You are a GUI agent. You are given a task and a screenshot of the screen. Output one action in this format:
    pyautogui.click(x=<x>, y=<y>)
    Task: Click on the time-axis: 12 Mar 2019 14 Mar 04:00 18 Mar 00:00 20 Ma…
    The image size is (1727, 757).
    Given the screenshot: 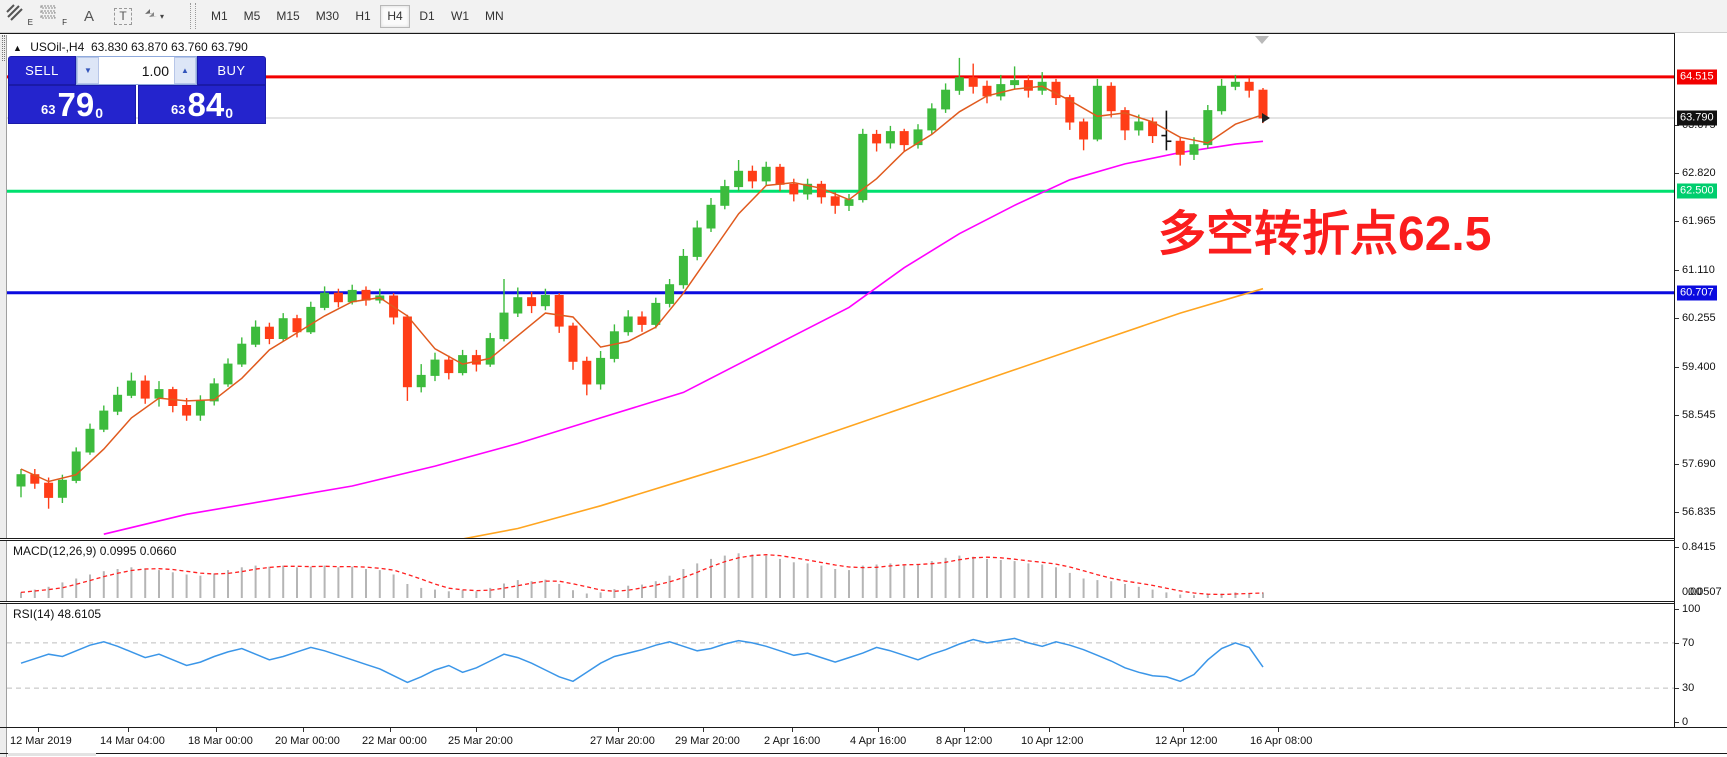 What is the action you would take?
    pyautogui.click(x=840, y=740)
    